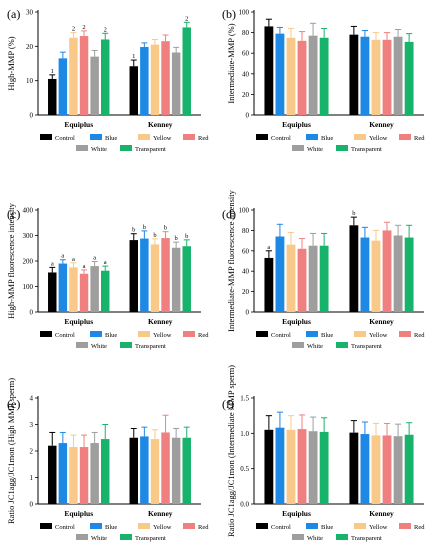 This screenshot has width=431, height=550. Describe the element at coordinates (231, 260) in the screenshot. I see `y-axis-label: Intermediate-MMP fluorescence intensity` at that location.